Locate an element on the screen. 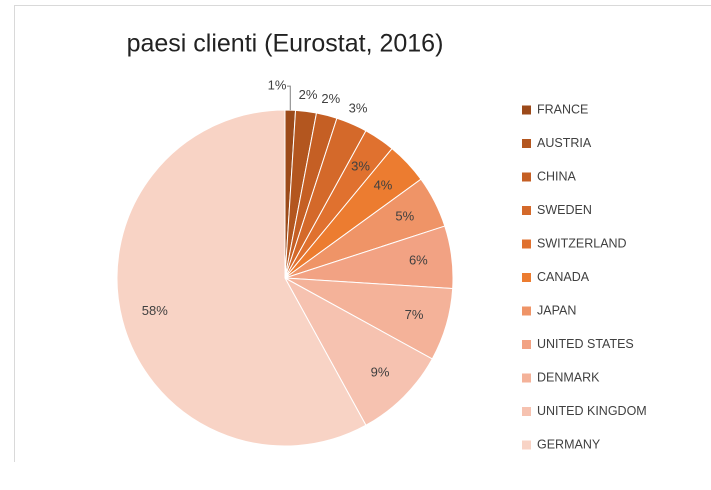  legend-label: FRANCE is located at coordinates (562, 109).